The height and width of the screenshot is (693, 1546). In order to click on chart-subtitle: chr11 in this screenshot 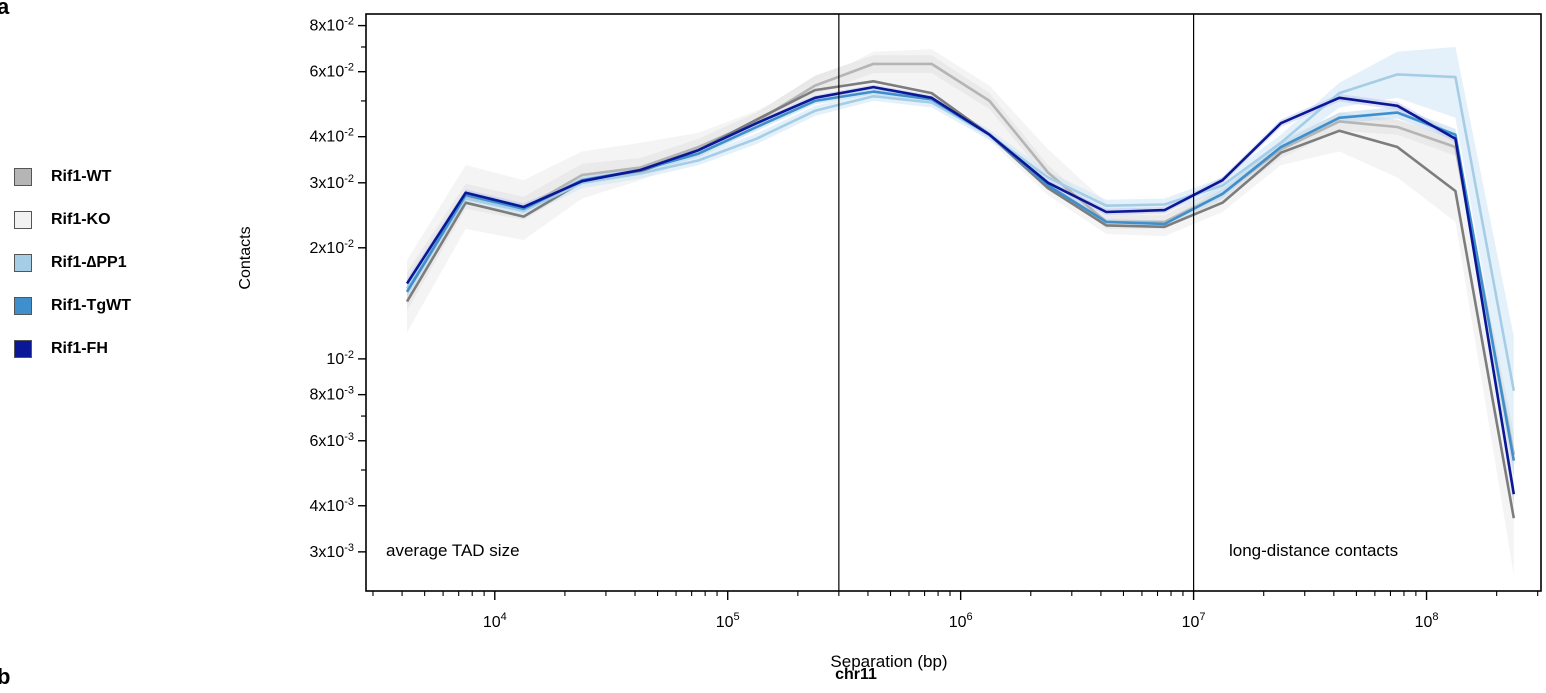, I will do `click(856, 674)`.